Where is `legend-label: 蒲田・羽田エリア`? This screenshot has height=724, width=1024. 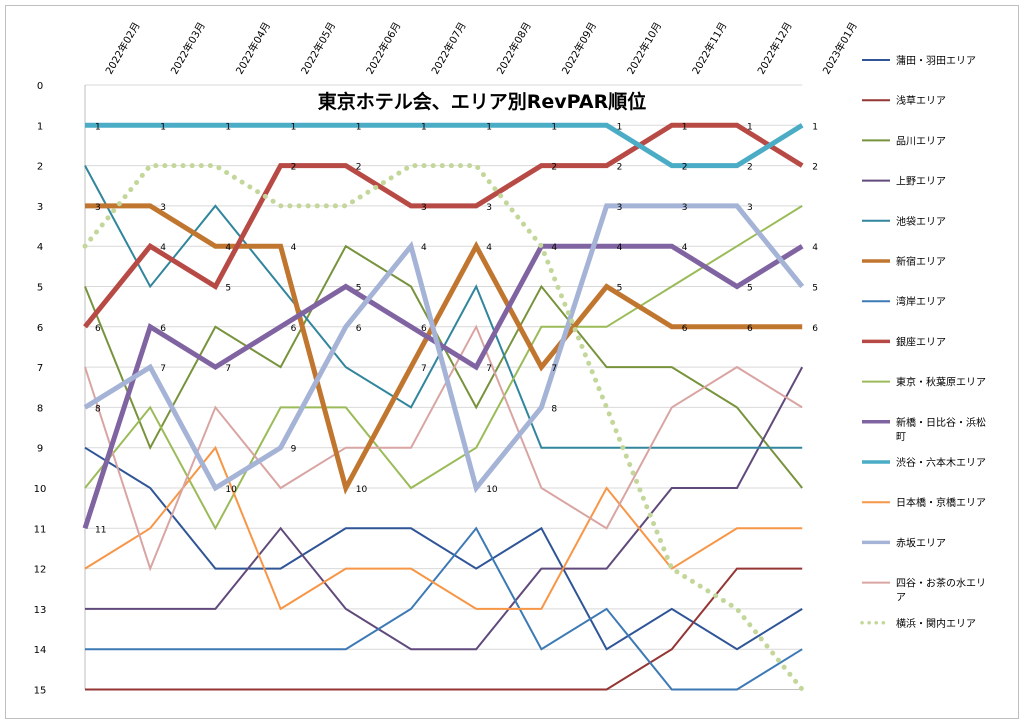 legend-label: 蒲田・羽田エリア is located at coordinates (936, 60).